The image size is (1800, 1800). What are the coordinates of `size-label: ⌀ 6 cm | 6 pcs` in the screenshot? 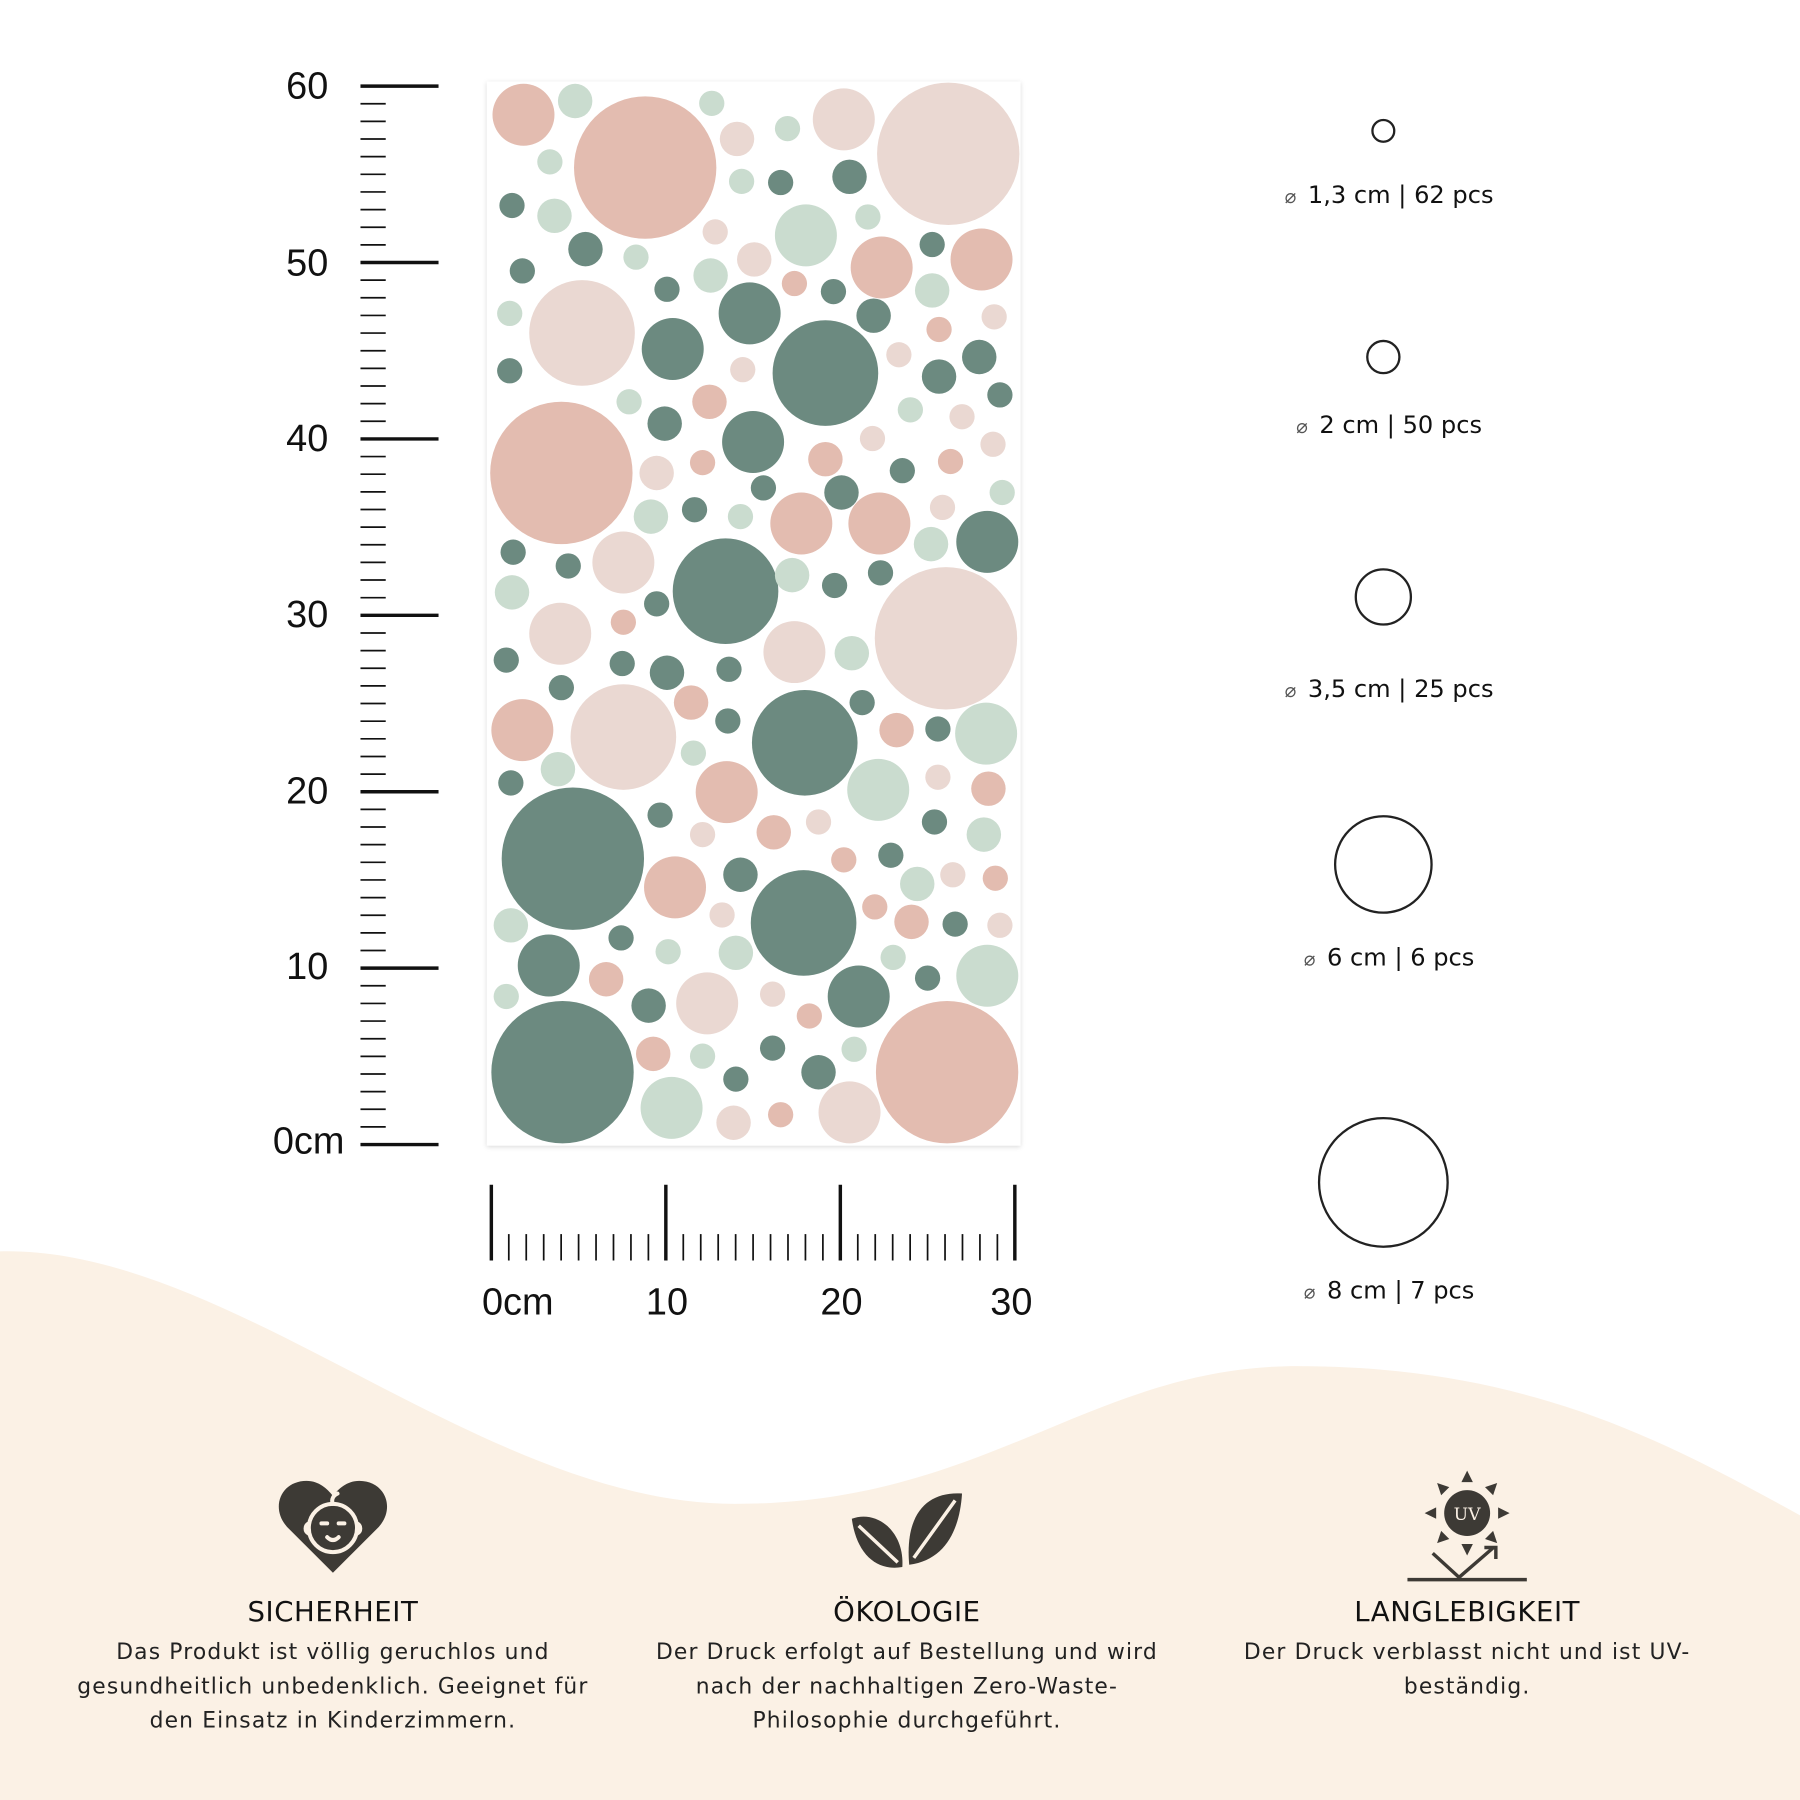 It's located at (1389, 958).